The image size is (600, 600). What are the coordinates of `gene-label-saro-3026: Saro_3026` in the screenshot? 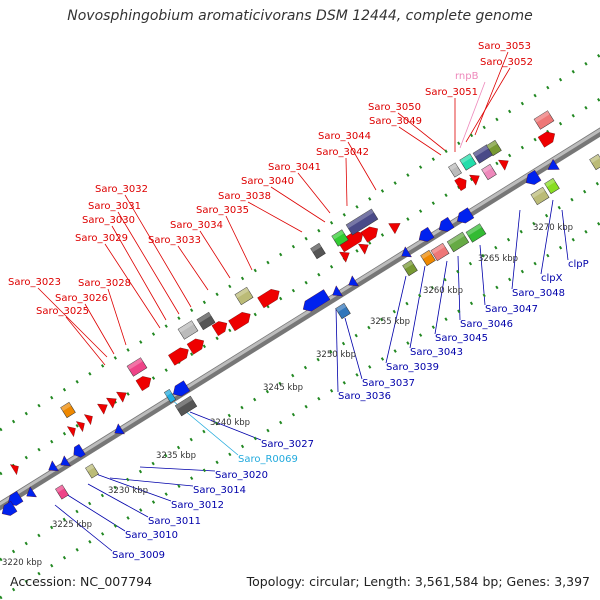 It's located at (81, 298).